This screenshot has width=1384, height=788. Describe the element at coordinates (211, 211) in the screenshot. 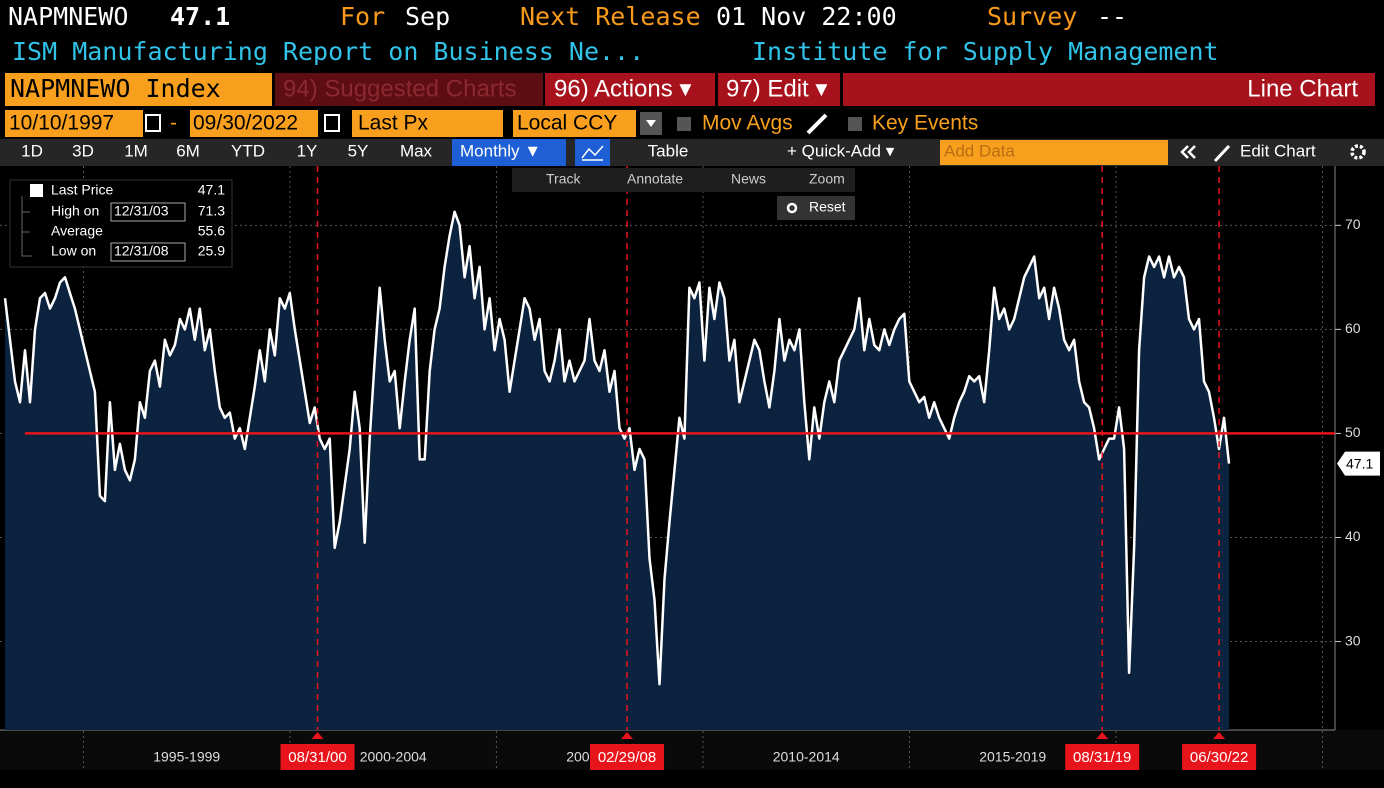

I see `legend-value: 71.3` at that location.